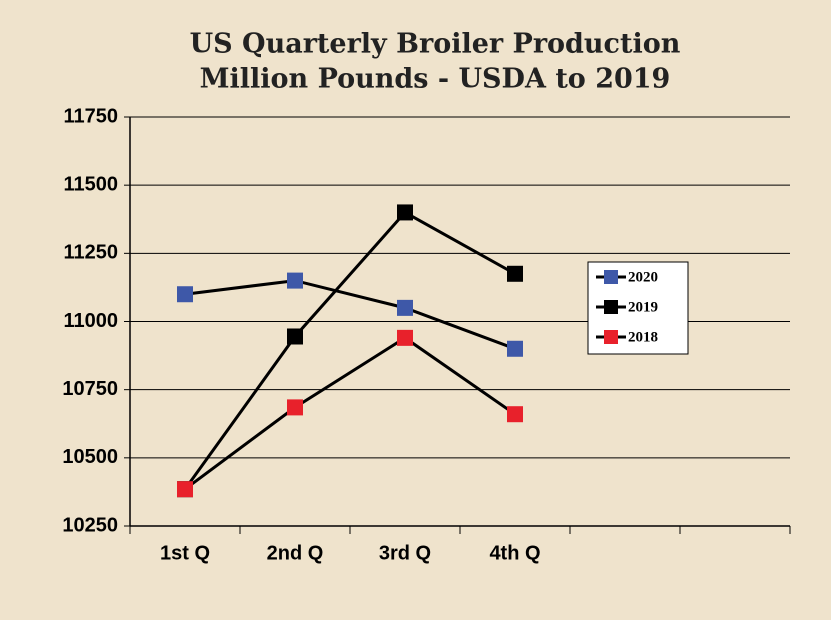 The height and width of the screenshot is (620, 831). Describe the element at coordinates (405, 553) in the screenshot. I see `x-tick-label: 3rd Q` at that location.